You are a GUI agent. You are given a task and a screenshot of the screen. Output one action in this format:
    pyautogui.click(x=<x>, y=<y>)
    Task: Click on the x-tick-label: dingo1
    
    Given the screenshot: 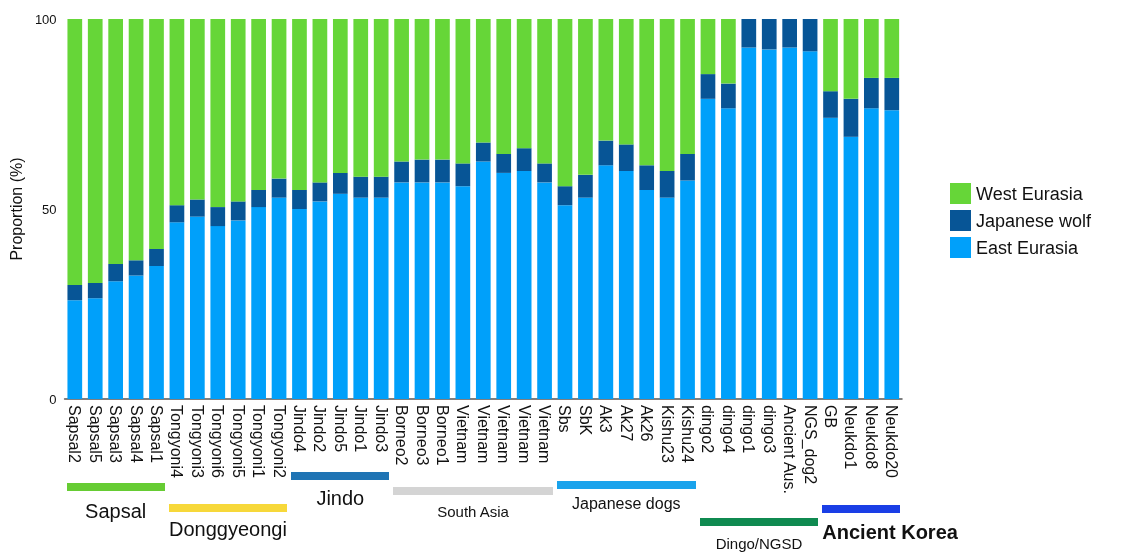 What is the action you would take?
    pyautogui.click(x=749, y=429)
    